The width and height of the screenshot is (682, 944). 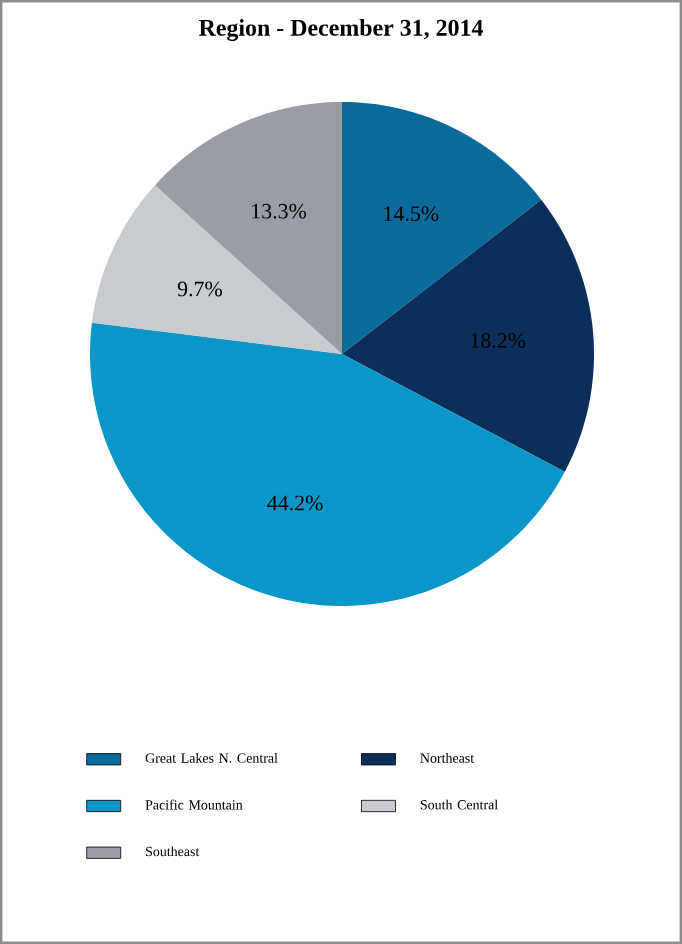 I want to click on data-label: 9.7%, so click(x=199, y=289).